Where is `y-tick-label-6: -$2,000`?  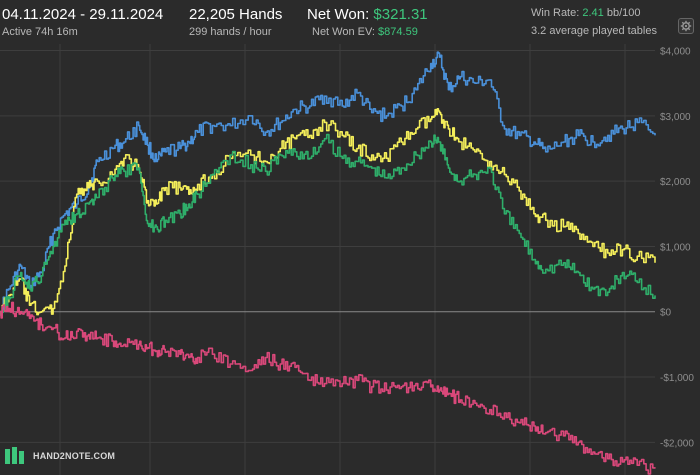 y-tick-label-6: -$2,000 is located at coordinates (677, 443).